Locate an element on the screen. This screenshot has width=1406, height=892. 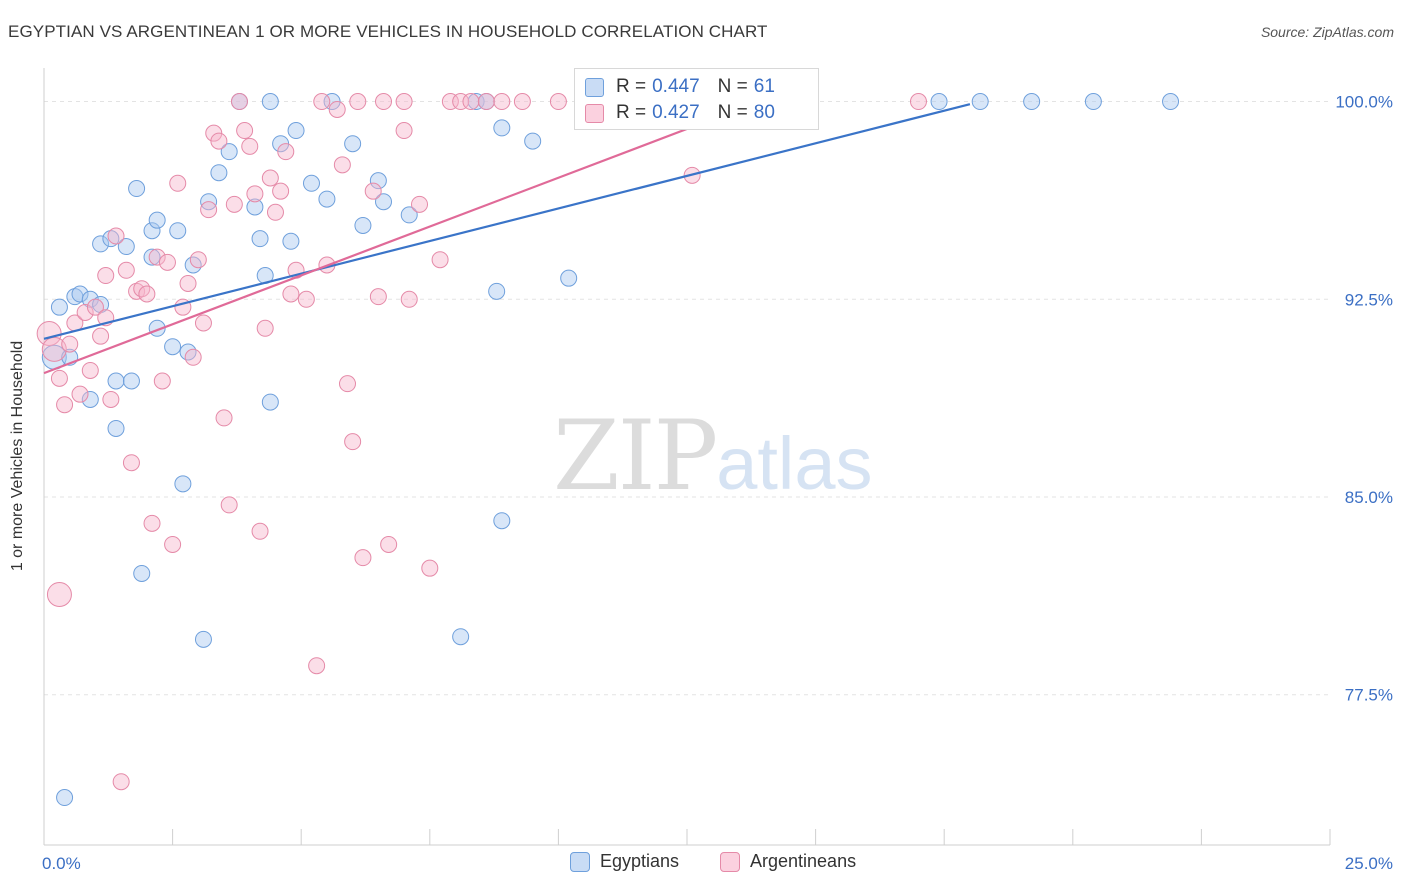
correlation-stats-box: R = 0.447 N = 61 R = 0.427 N = 80 is located at coordinates (696, 99).